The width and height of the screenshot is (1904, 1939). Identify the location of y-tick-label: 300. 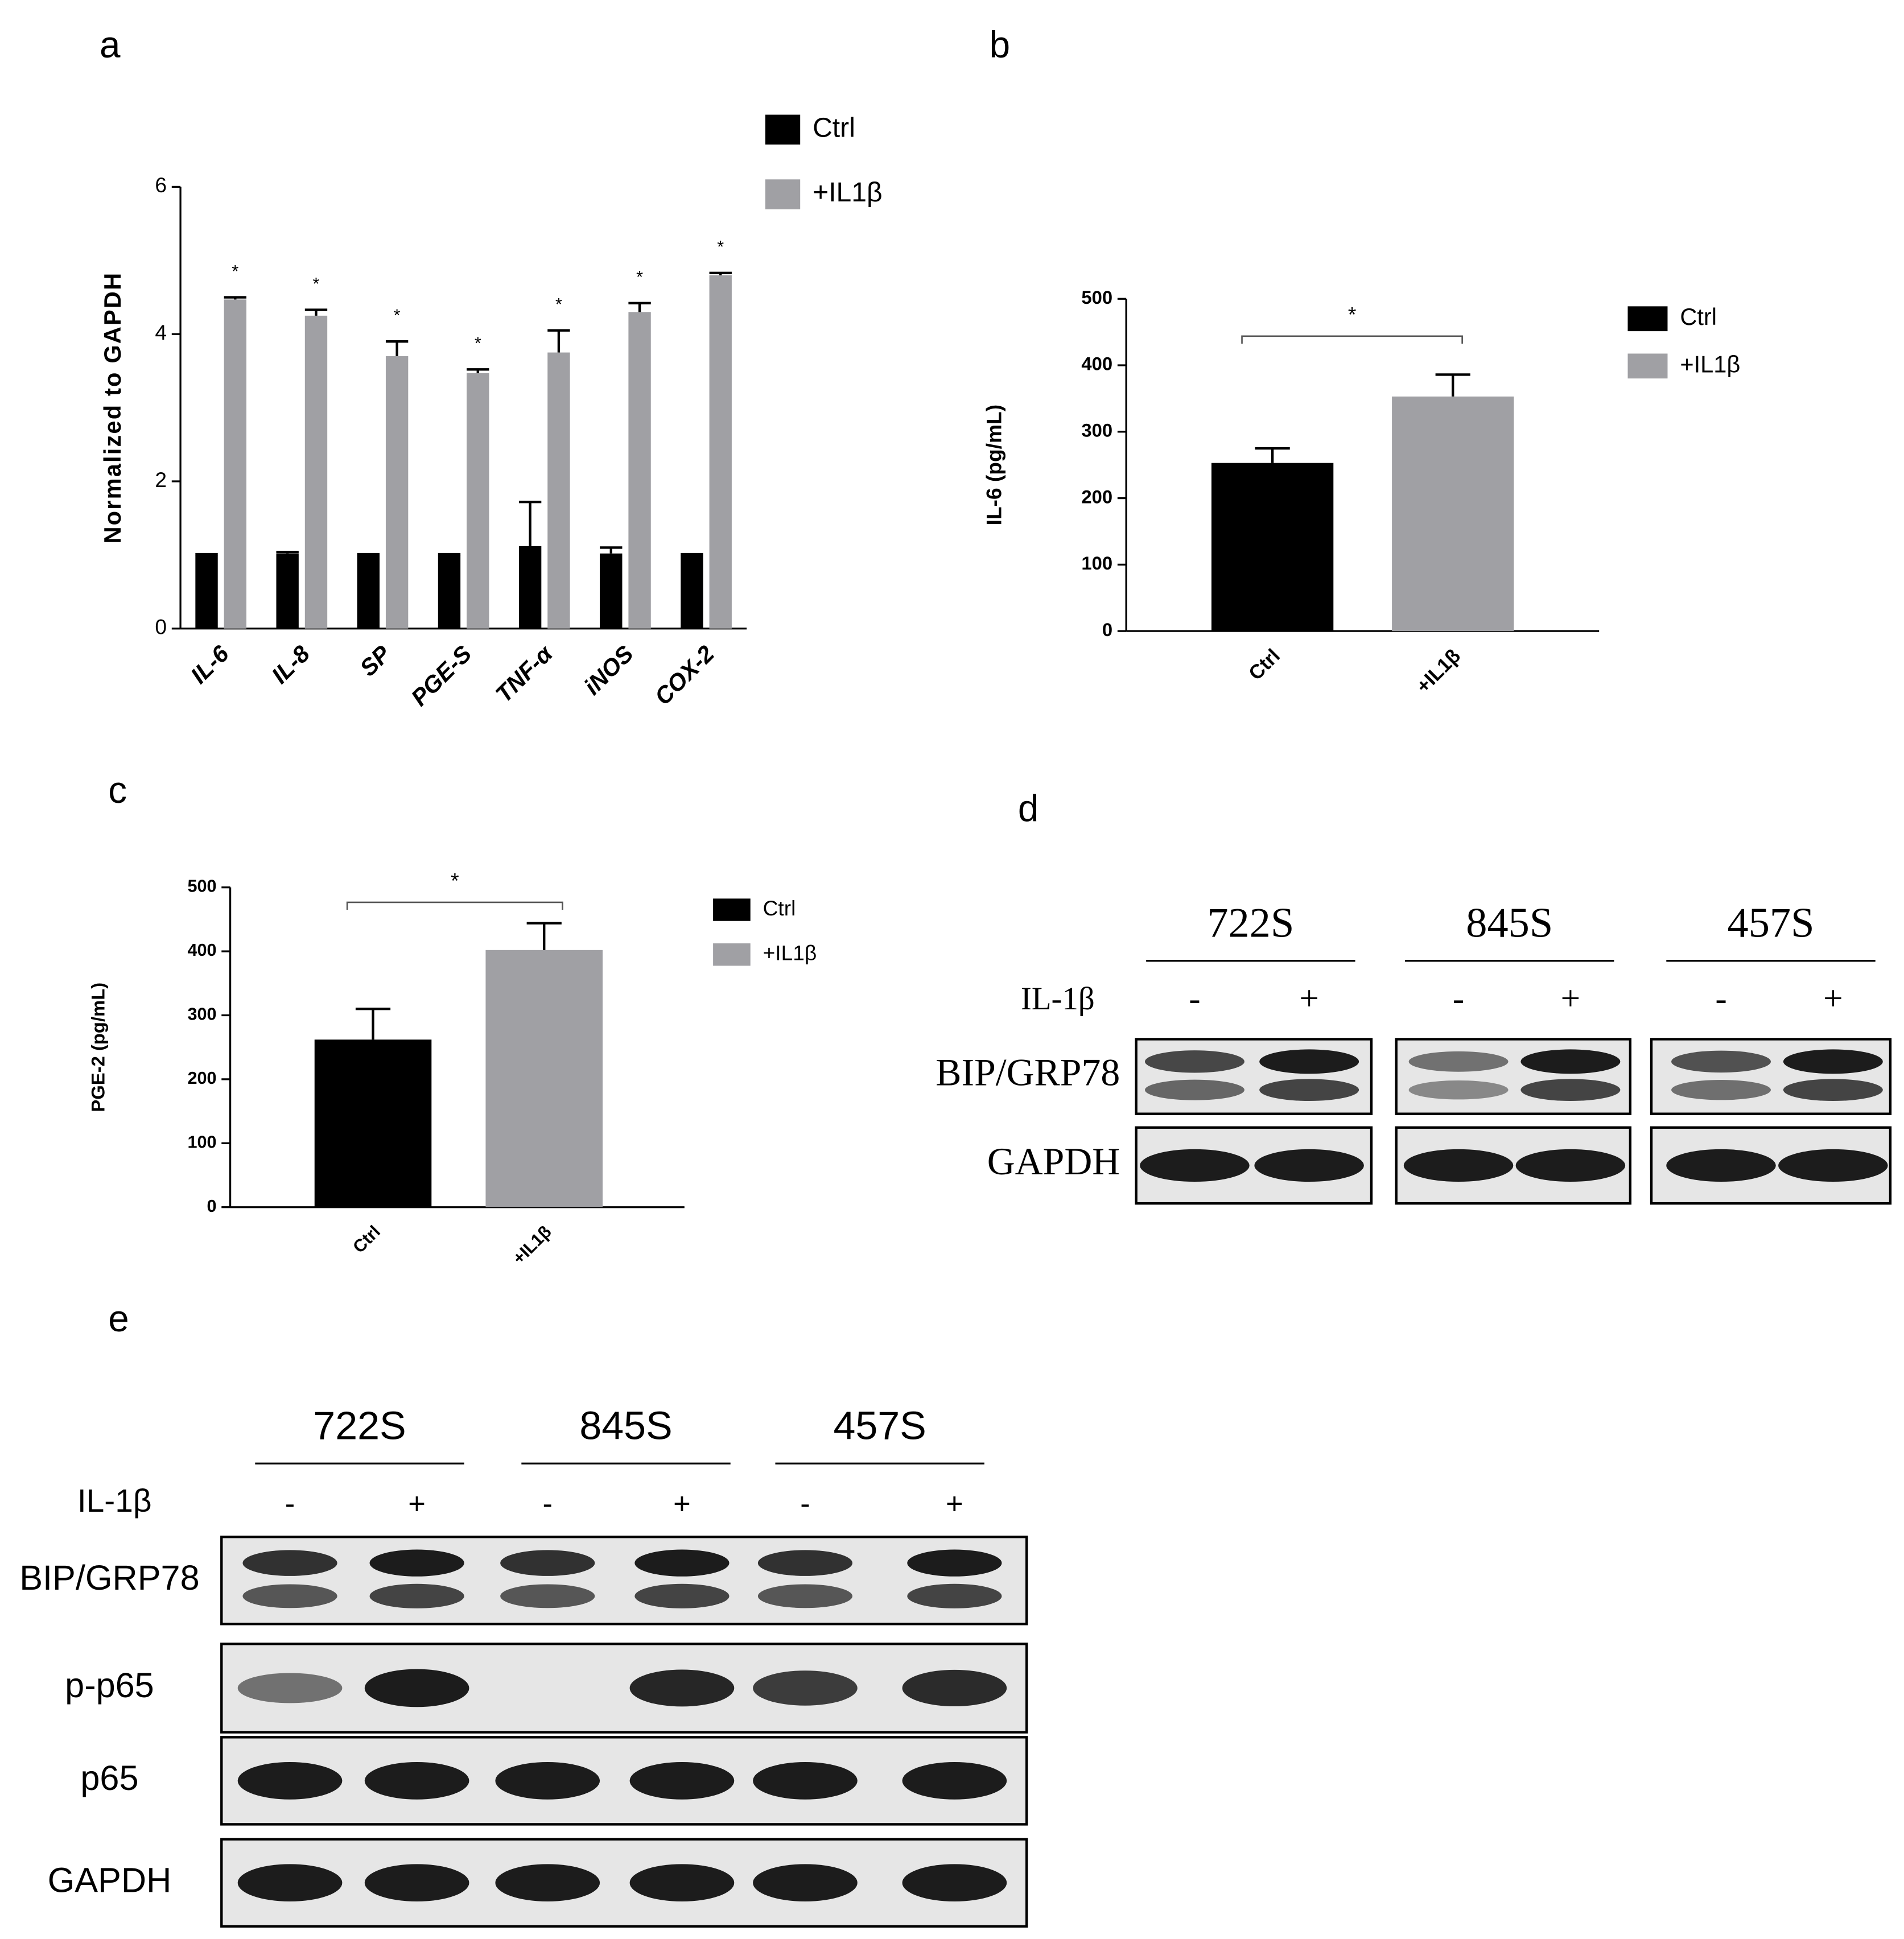
(1096, 430).